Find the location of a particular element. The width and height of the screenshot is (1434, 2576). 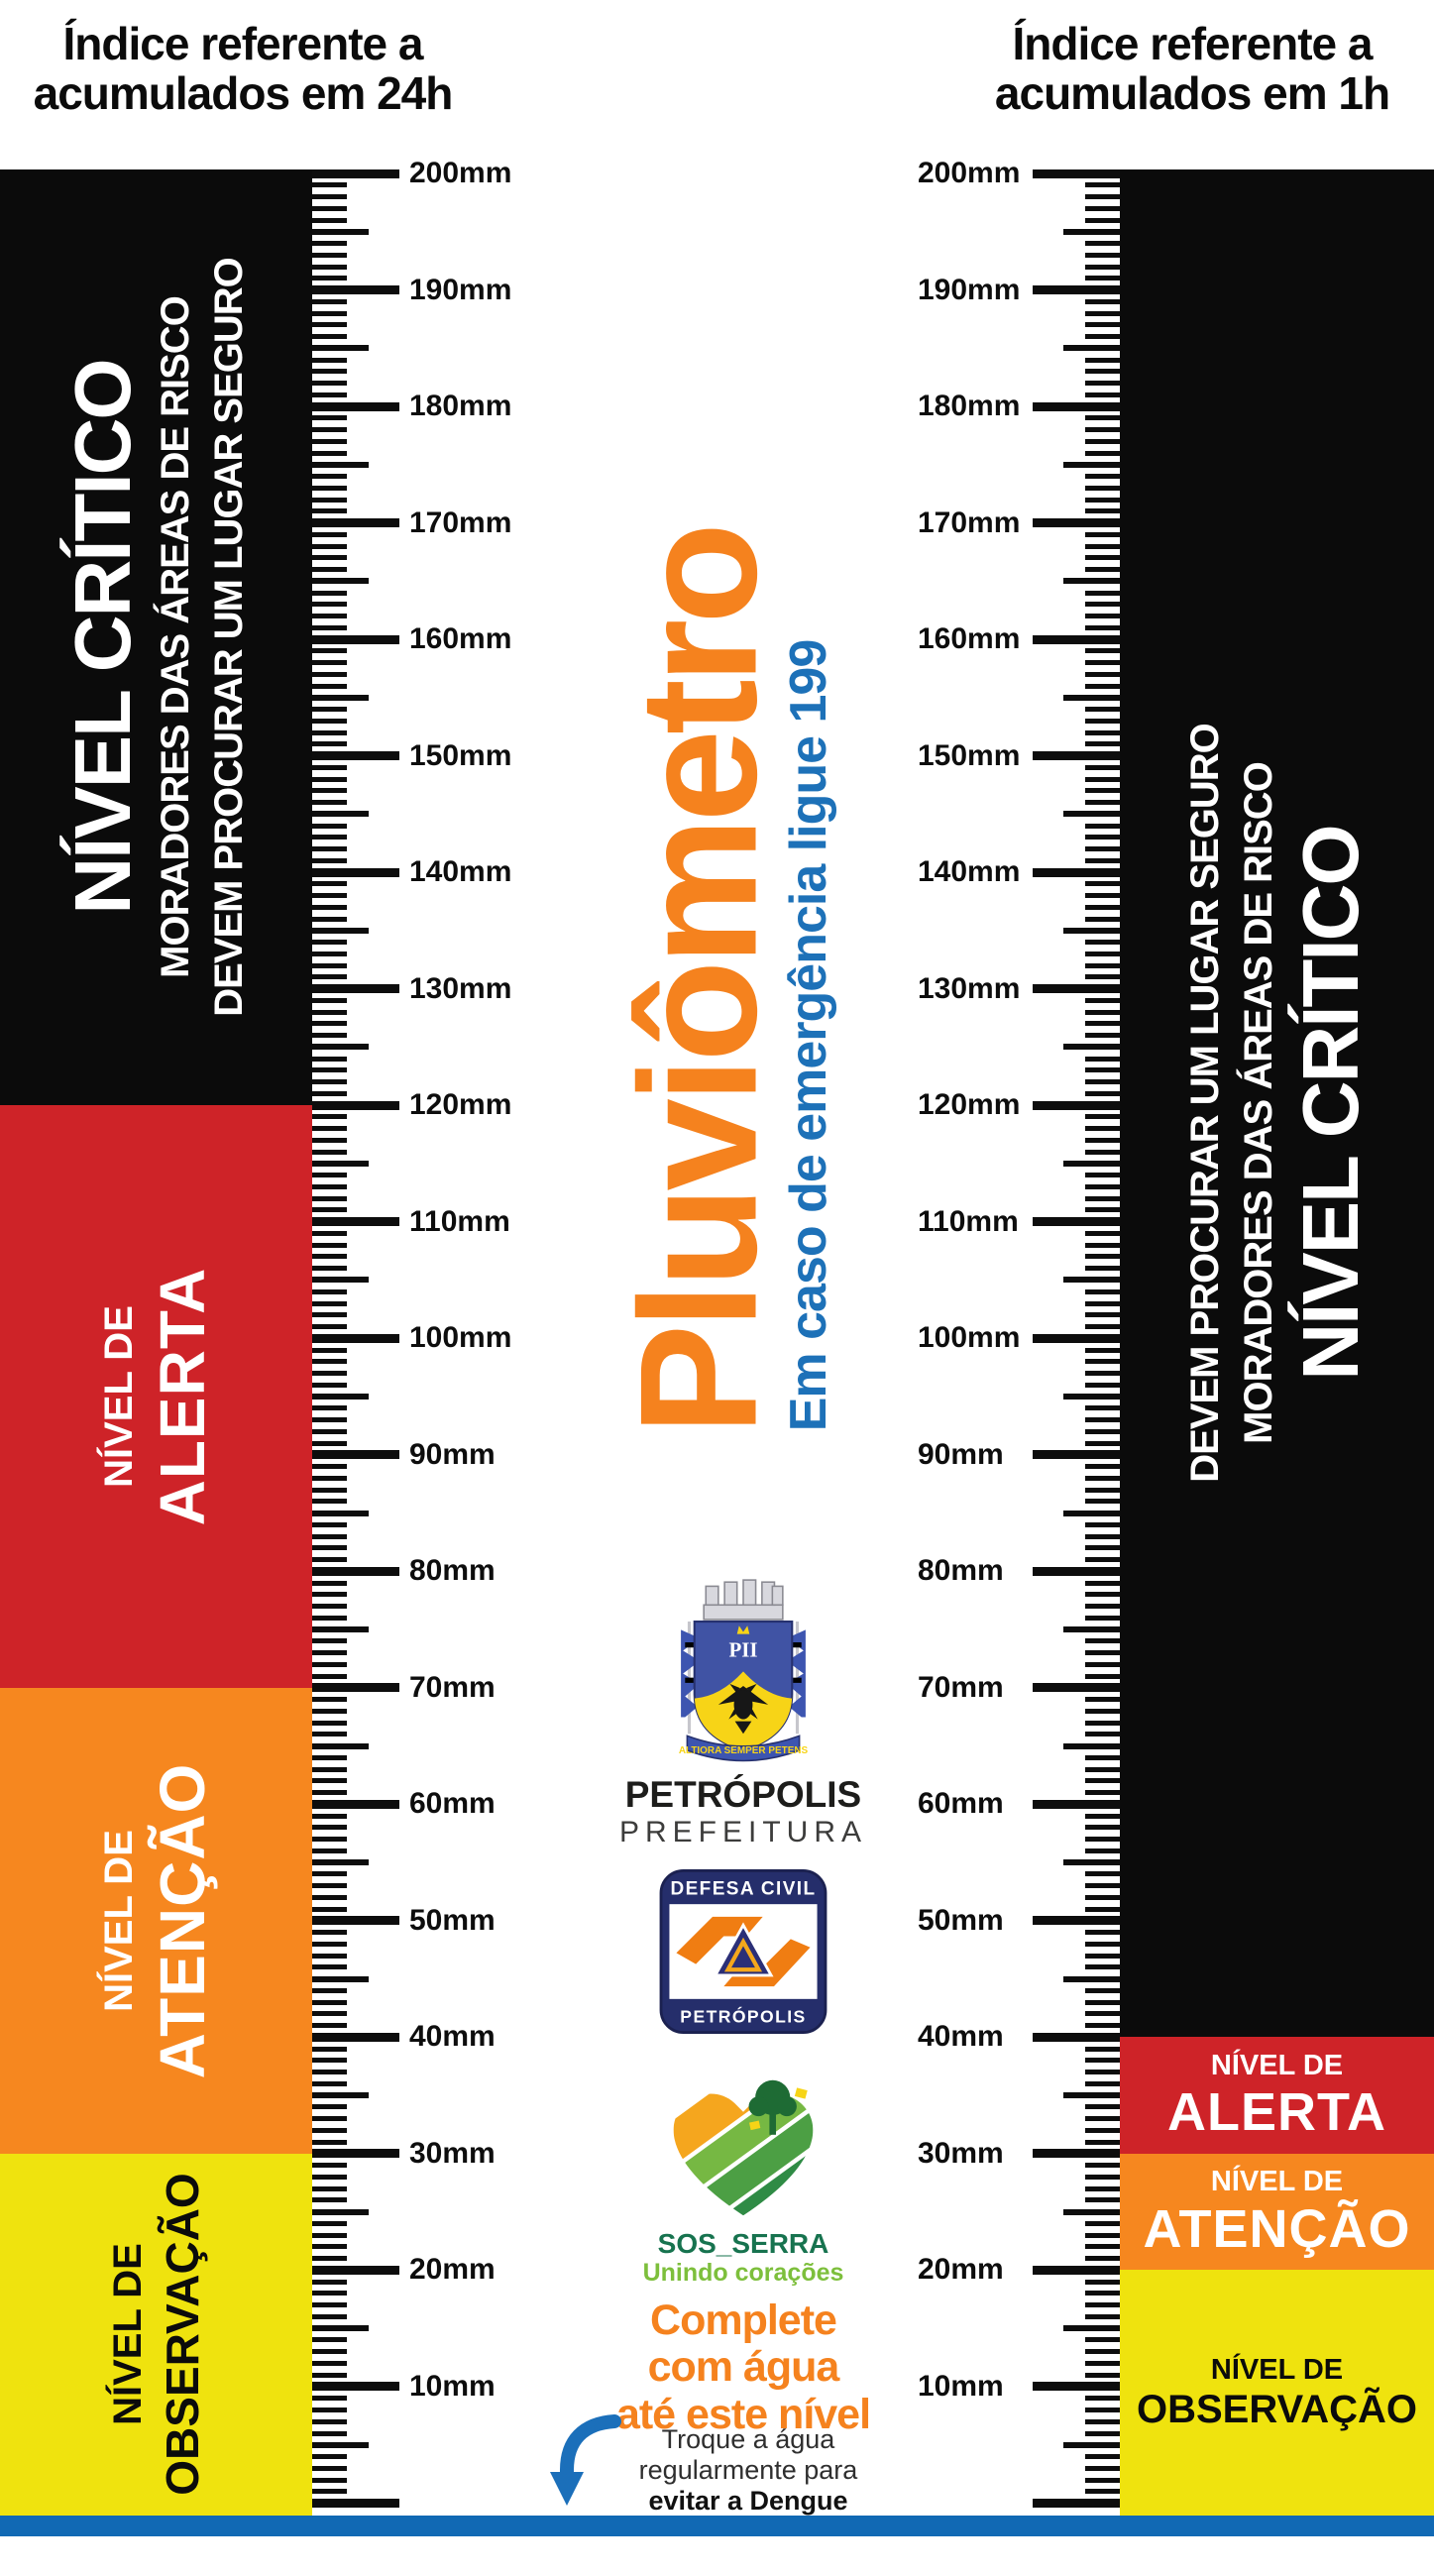

zone-label-line: MORADORES DAS ÁREAS DE RISCO is located at coordinates (175, 637).